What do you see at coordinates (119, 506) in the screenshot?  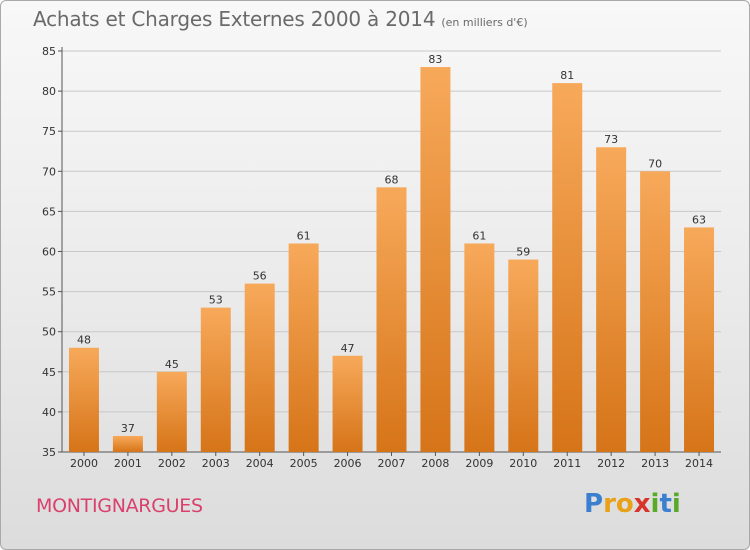 I see `commune-name: MONTIGNARGUES` at bounding box center [119, 506].